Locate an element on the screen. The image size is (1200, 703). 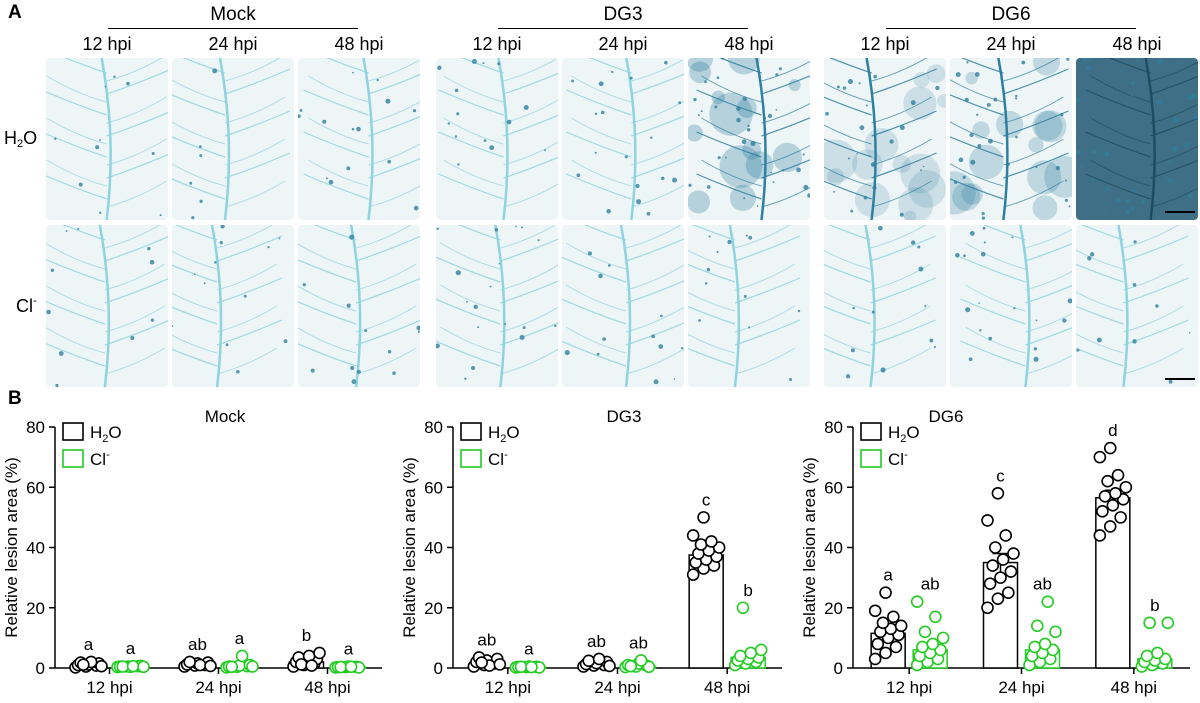
panel-b-letter: B is located at coordinates (15, 398).